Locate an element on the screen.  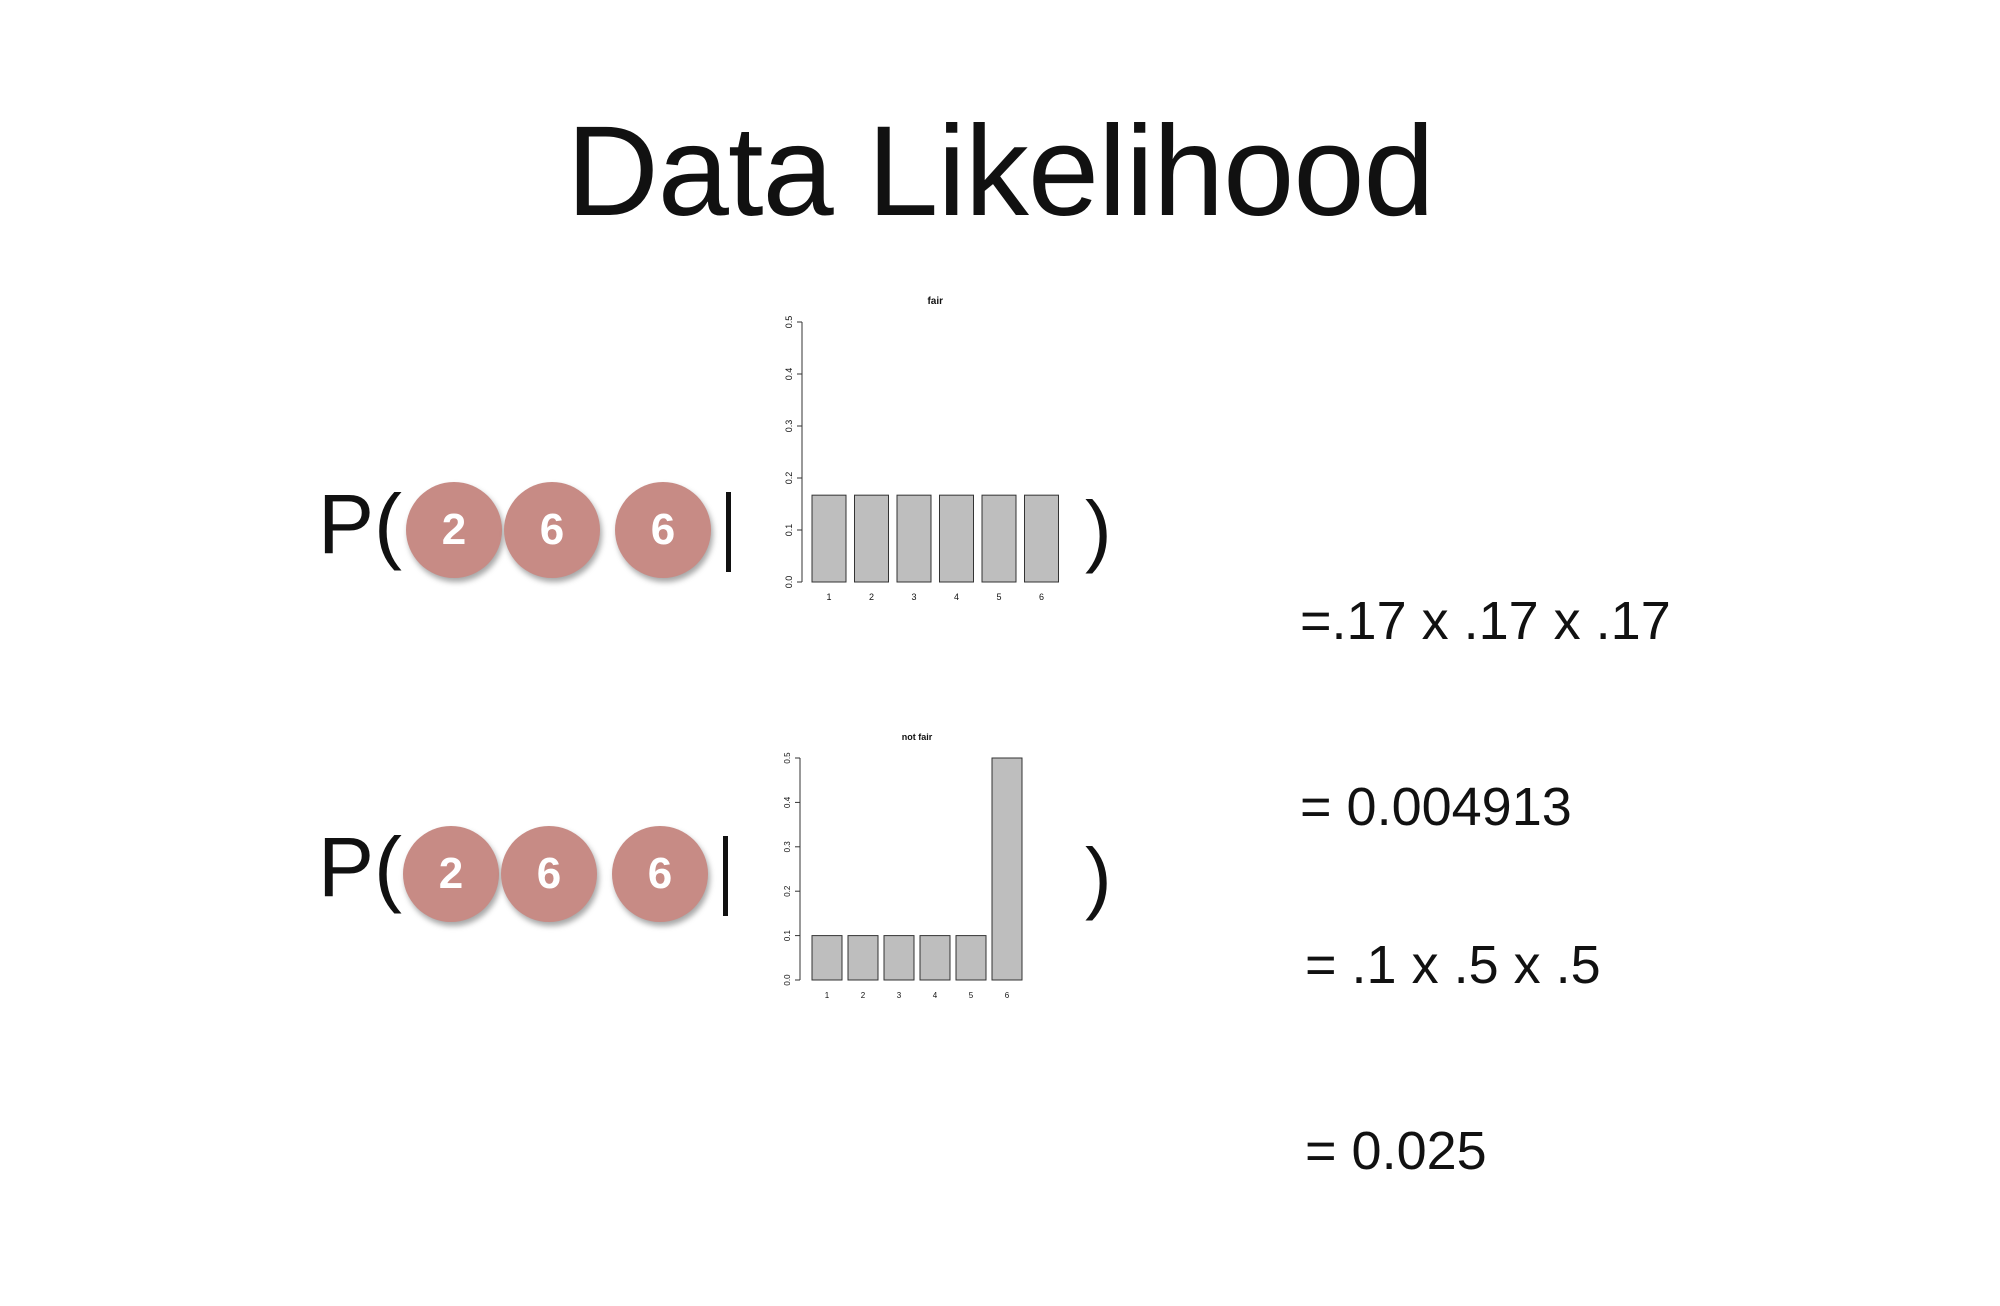
formula-line: =.17 x .17 x .17 is located at coordinates (1485, 621).